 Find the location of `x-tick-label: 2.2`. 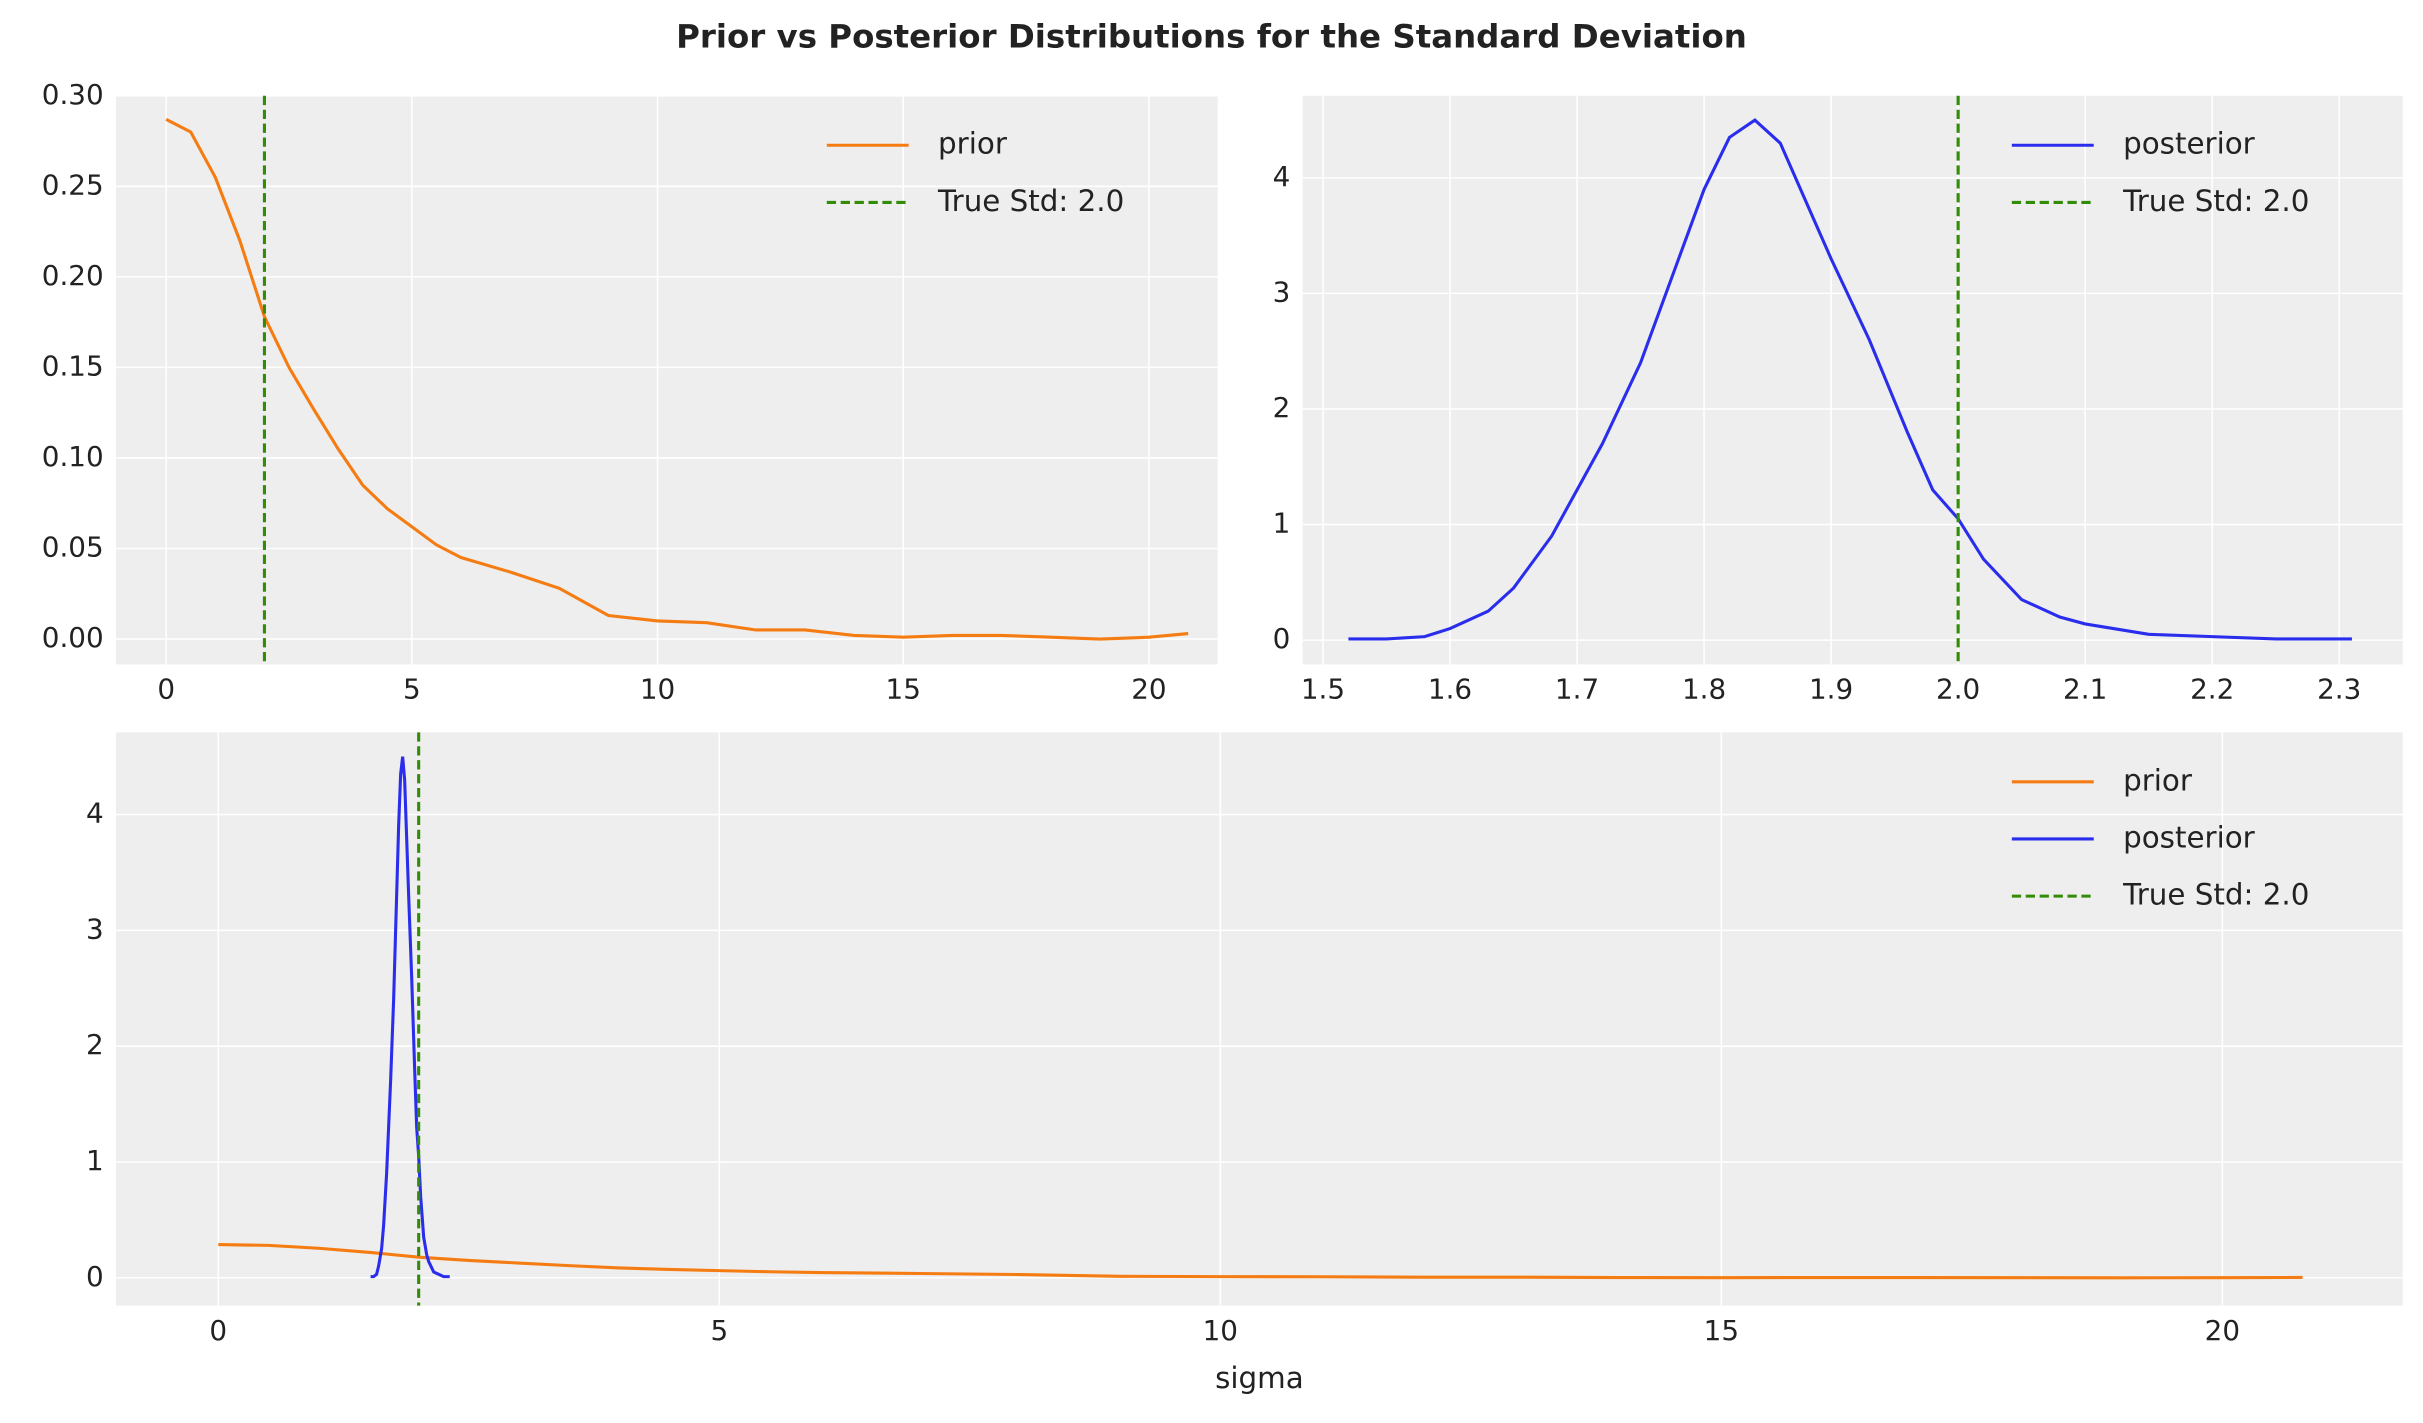

x-tick-label: 2.2 is located at coordinates (2212, 689).